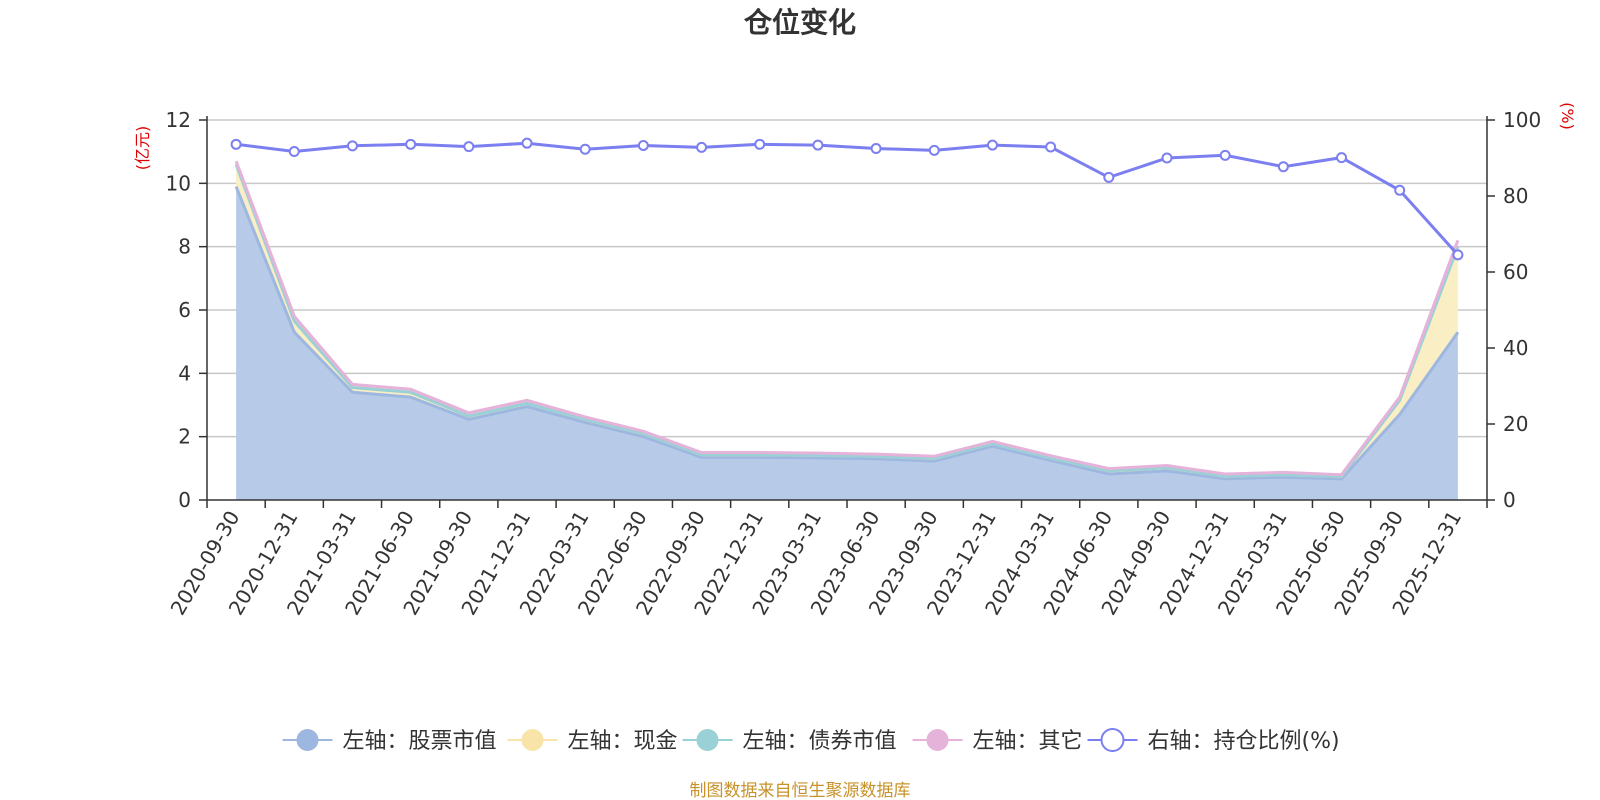  I want to click on left-axis-tick-label: 10, so click(178, 183).